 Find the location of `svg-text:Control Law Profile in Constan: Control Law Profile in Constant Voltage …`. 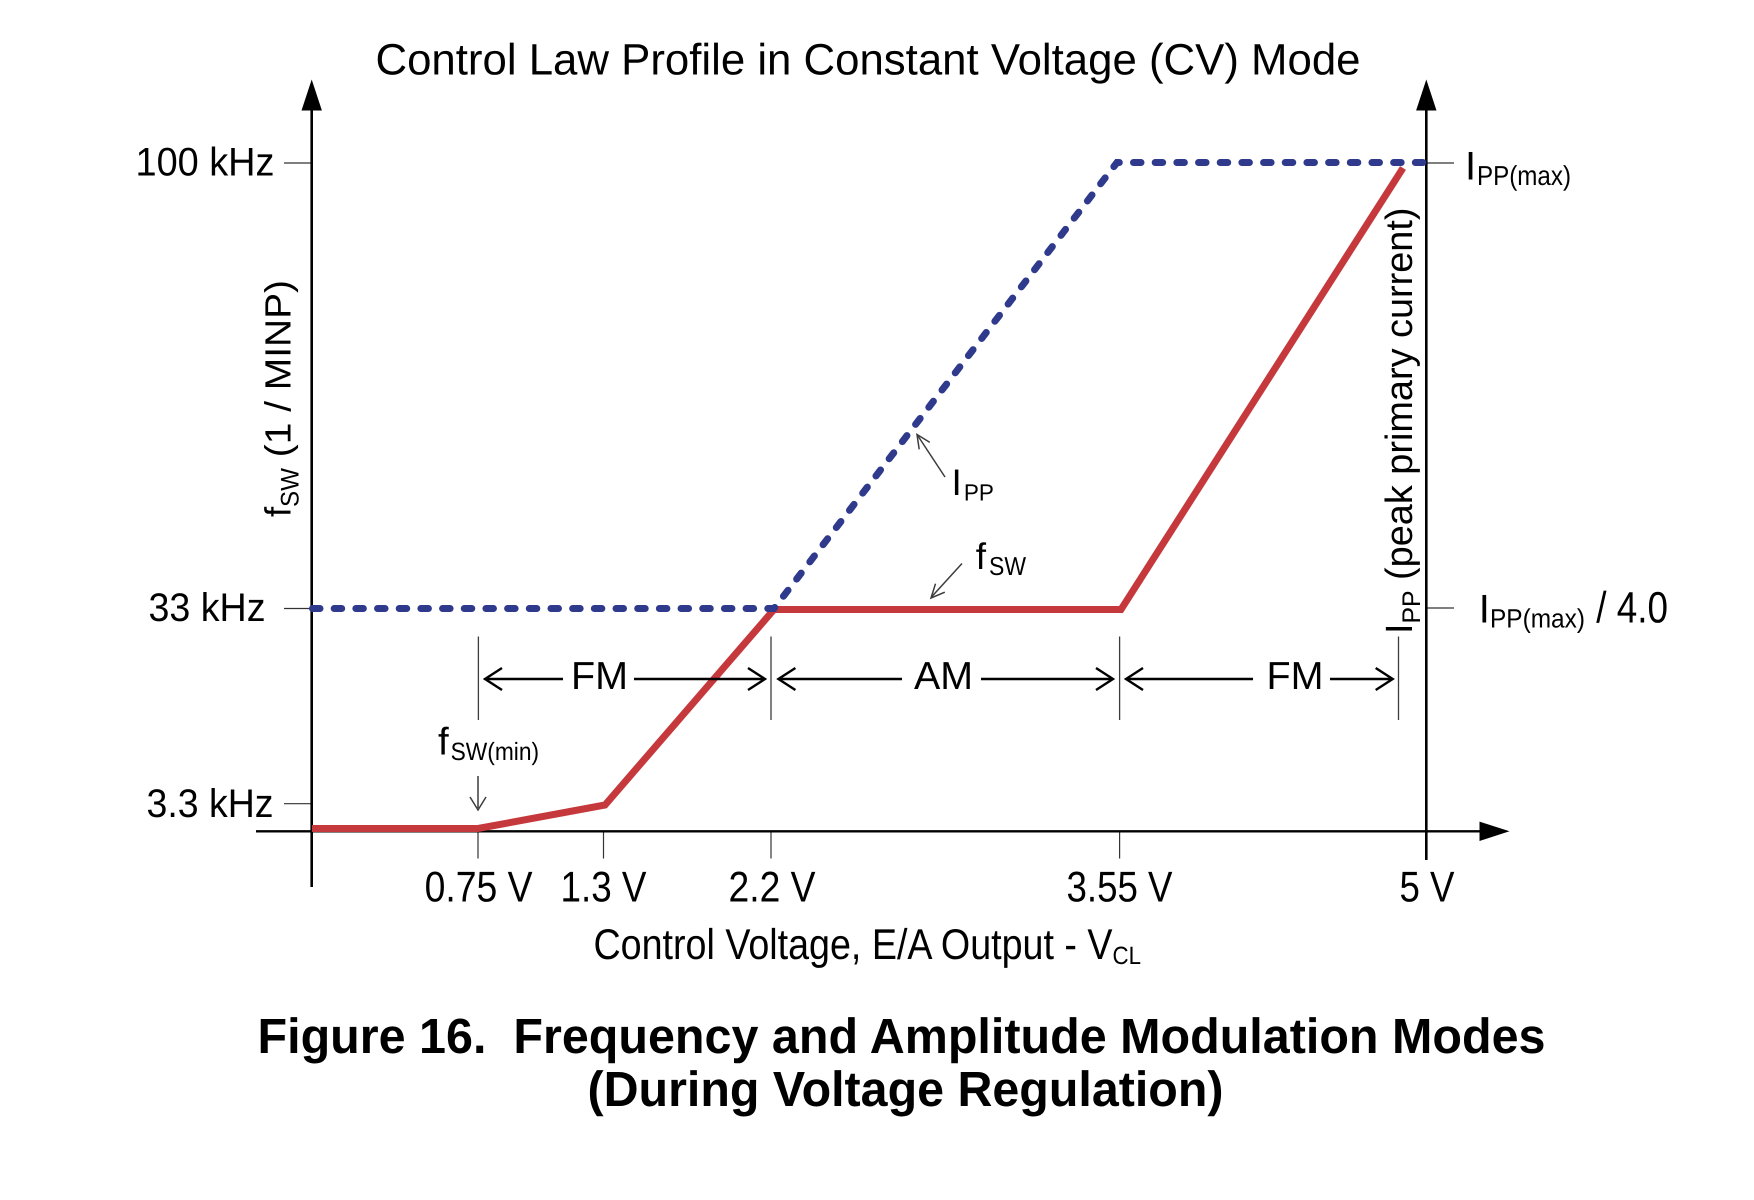

svg-text:Control Law Profile in Constan: Control Law Profile in Constant Voltage … is located at coordinates (868, 60).